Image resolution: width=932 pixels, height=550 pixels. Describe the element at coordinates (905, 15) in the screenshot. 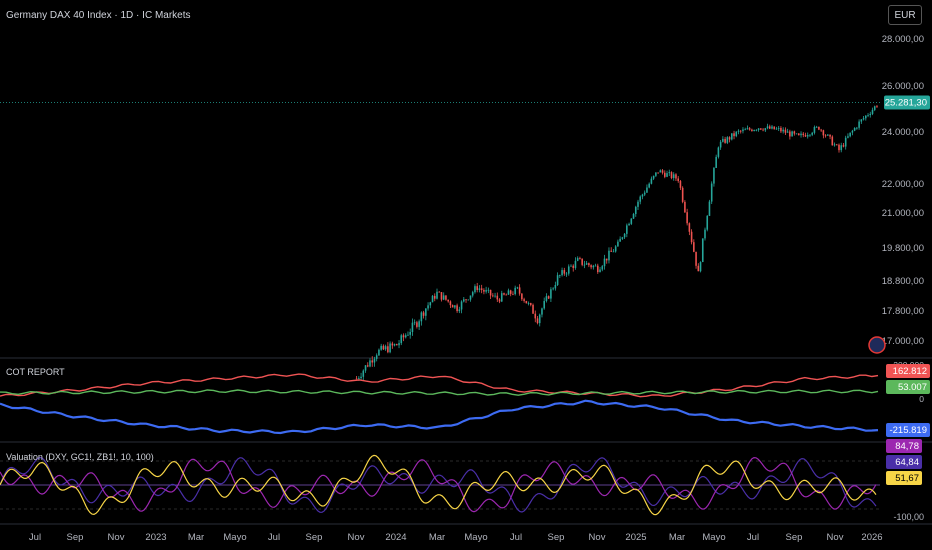

I see `currency-button: EUR` at that location.